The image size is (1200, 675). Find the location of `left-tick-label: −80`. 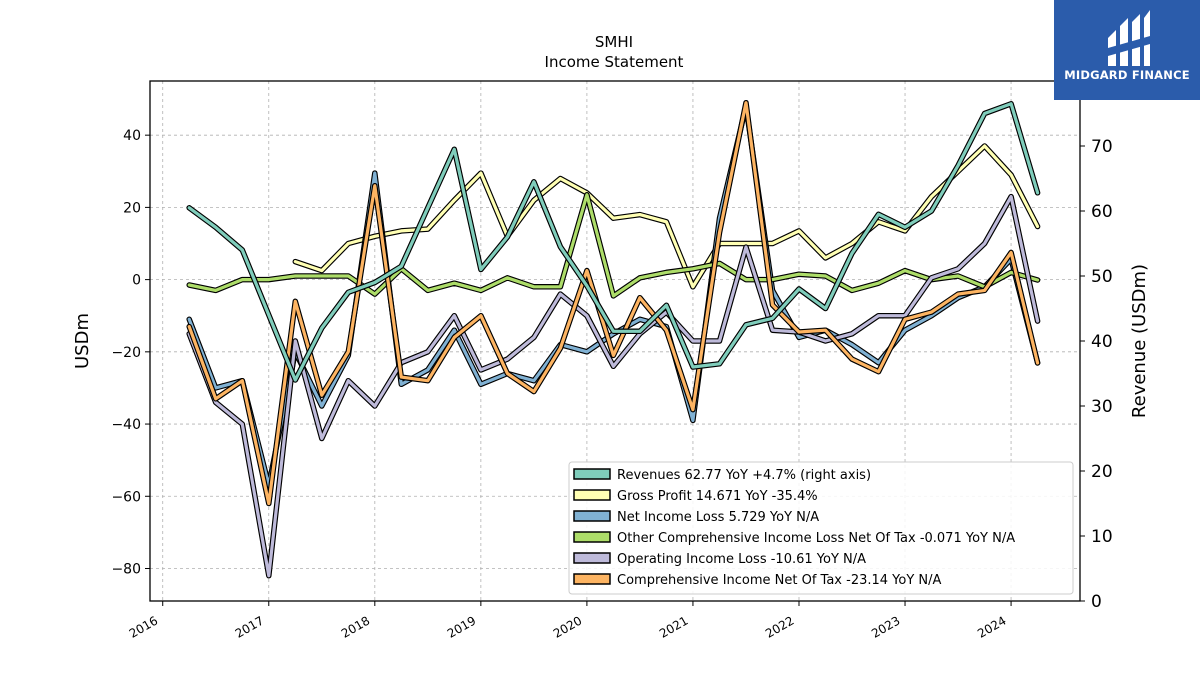

left-tick-label: −80 is located at coordinates (126, 570).